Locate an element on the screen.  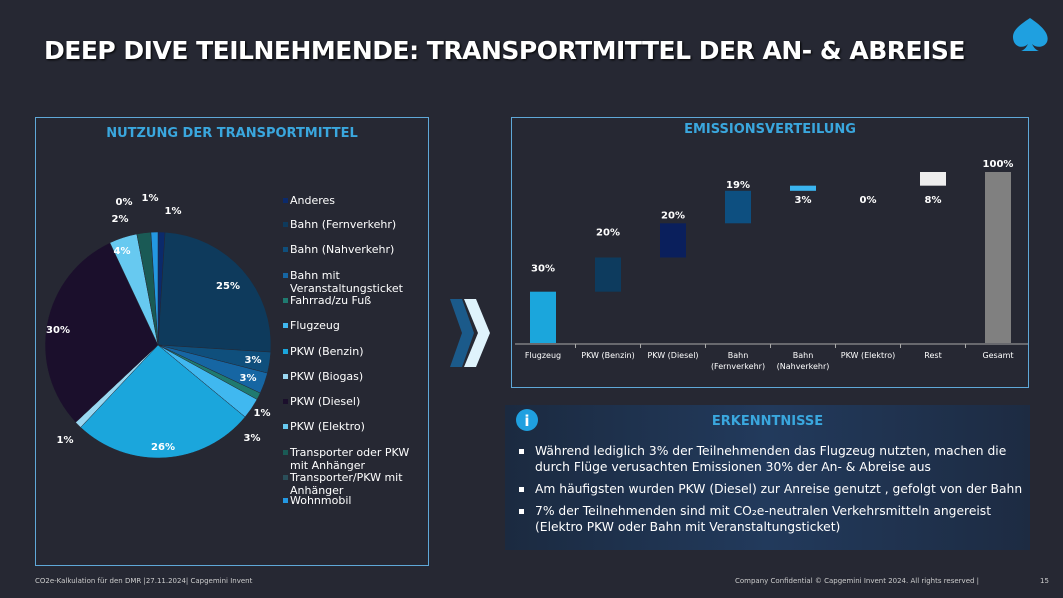
legend-item: PKW (Diesel) is located at coordinates (348, 401).